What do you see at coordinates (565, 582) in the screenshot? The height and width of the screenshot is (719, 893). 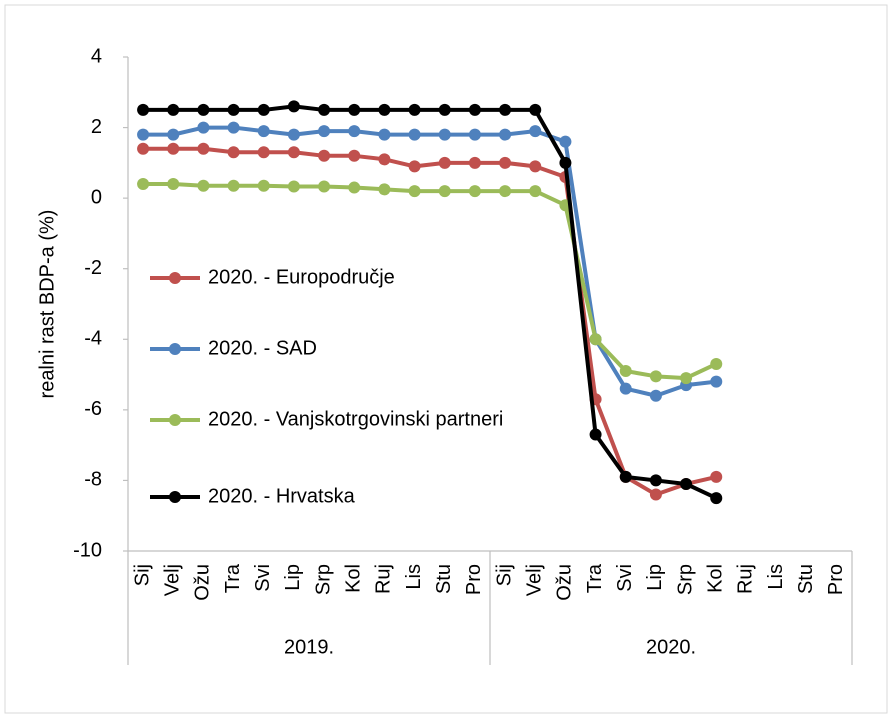 I see `x-tick-label: Ožu` at bounding box center [565, 582].